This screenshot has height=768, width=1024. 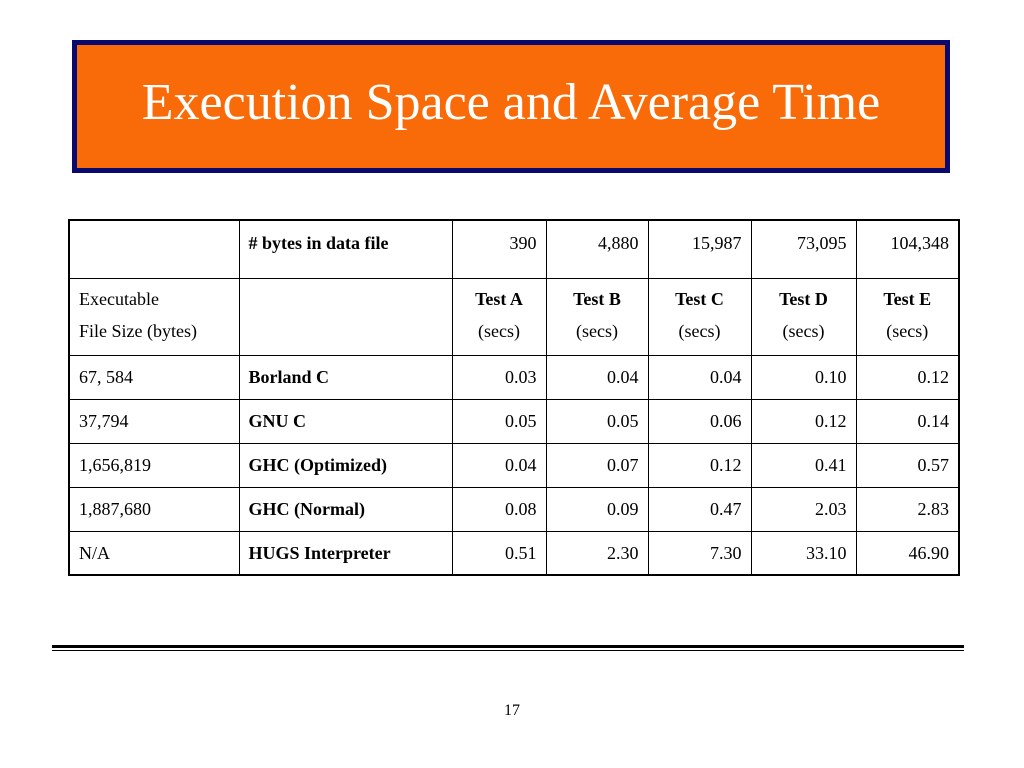 I want to click on header-bytes-value: 390, so click(x=499, y=249).